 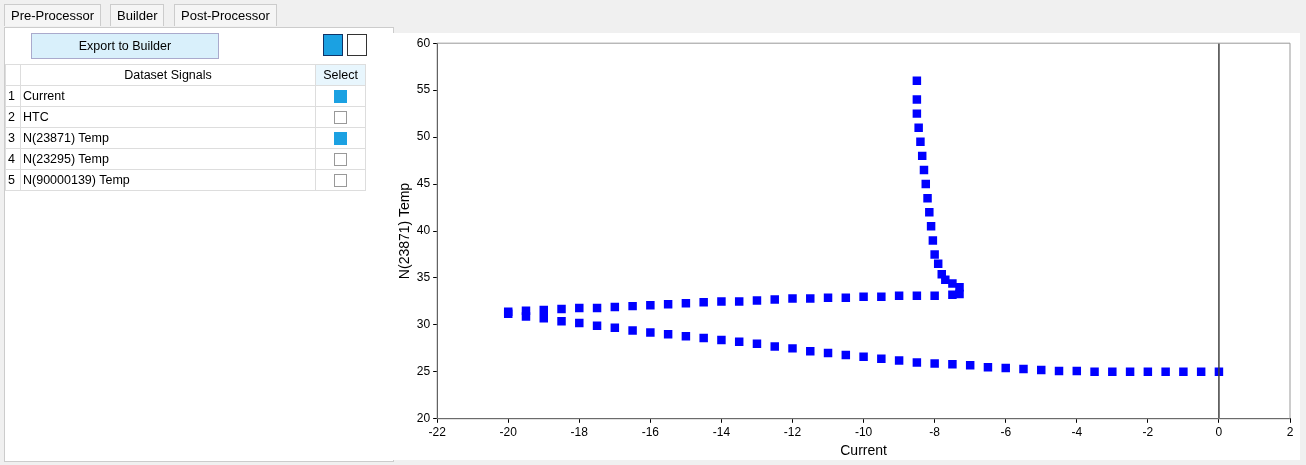 I want to click on text: 3, so click(x=13, y=138).